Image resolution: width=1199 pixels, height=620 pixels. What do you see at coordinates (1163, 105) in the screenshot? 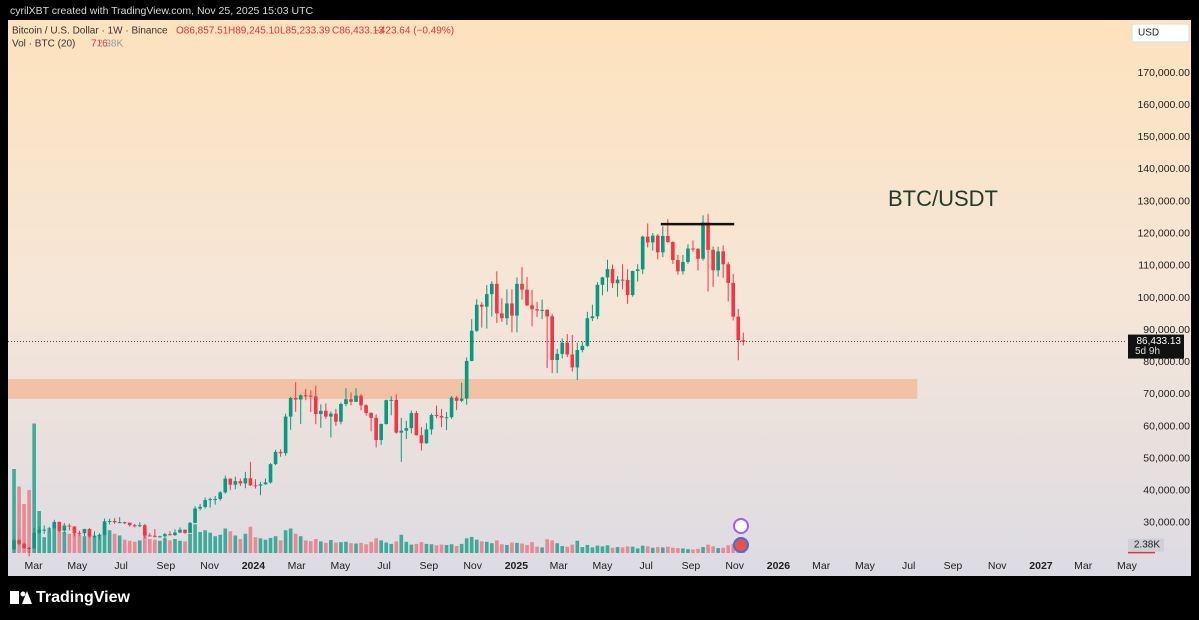
I see `y-tick-label: 160,000.00` at bounding box center [1163, 105].